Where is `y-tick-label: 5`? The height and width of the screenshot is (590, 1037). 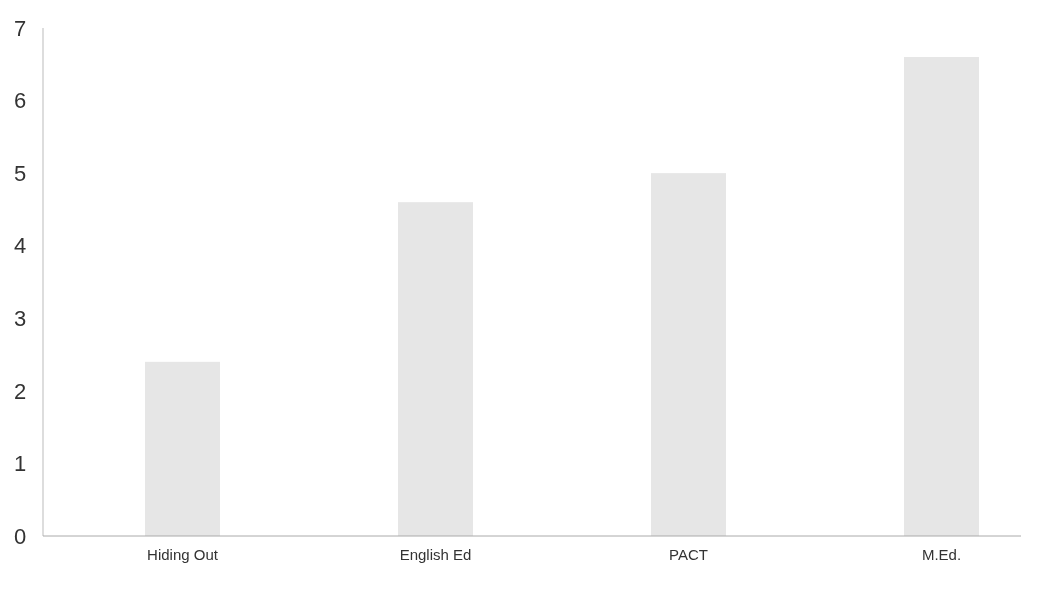
y-tick-label: 5 is located at coordinates (20, 173).